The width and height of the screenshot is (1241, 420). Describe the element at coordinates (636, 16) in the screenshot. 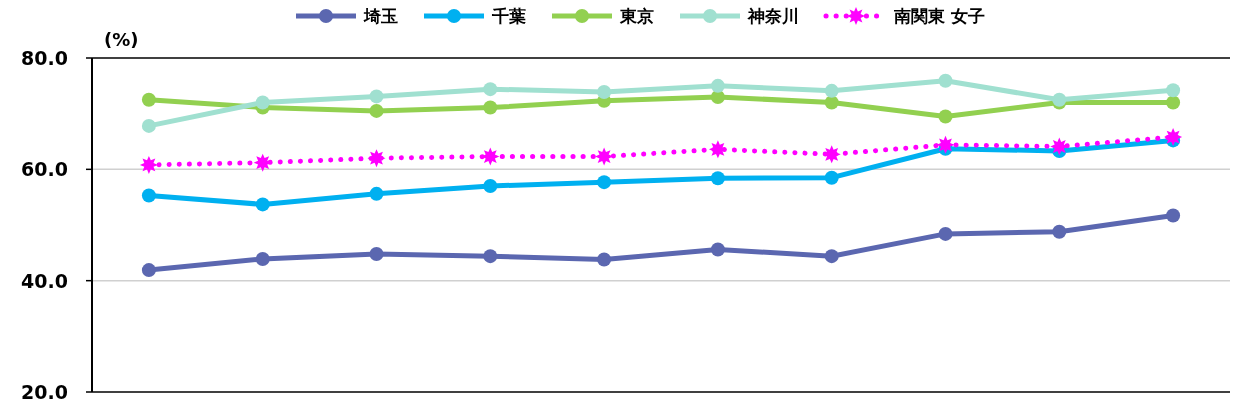

I see `legend-label: 東京` at that location.